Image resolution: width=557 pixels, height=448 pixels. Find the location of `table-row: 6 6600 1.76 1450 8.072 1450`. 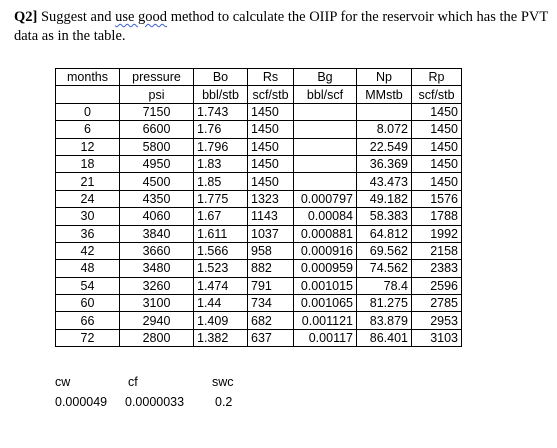

table-row: 6 6600 1.76 1450 8.072 1450 is located at coordinates (258, 129).